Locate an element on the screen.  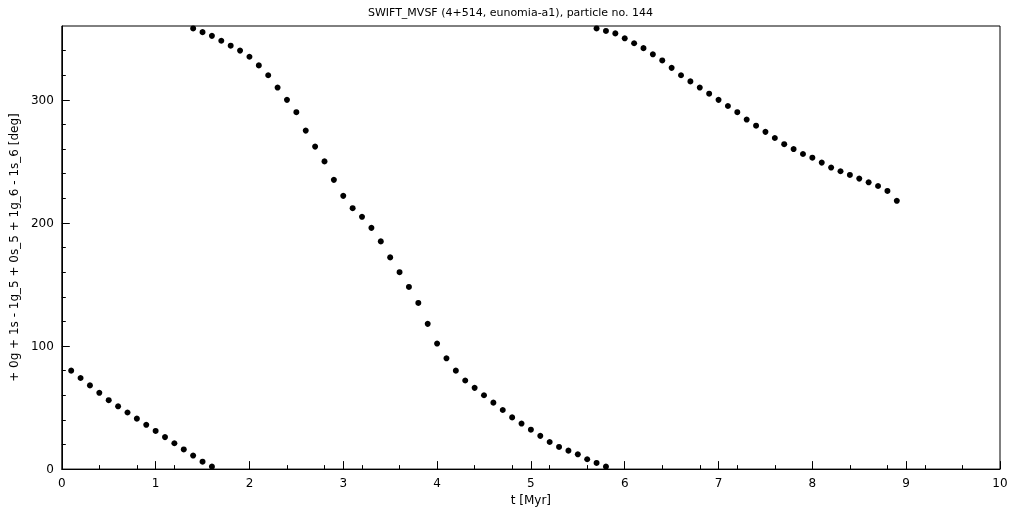
y-tick-label: 300 is located at coordinates (42, 99).